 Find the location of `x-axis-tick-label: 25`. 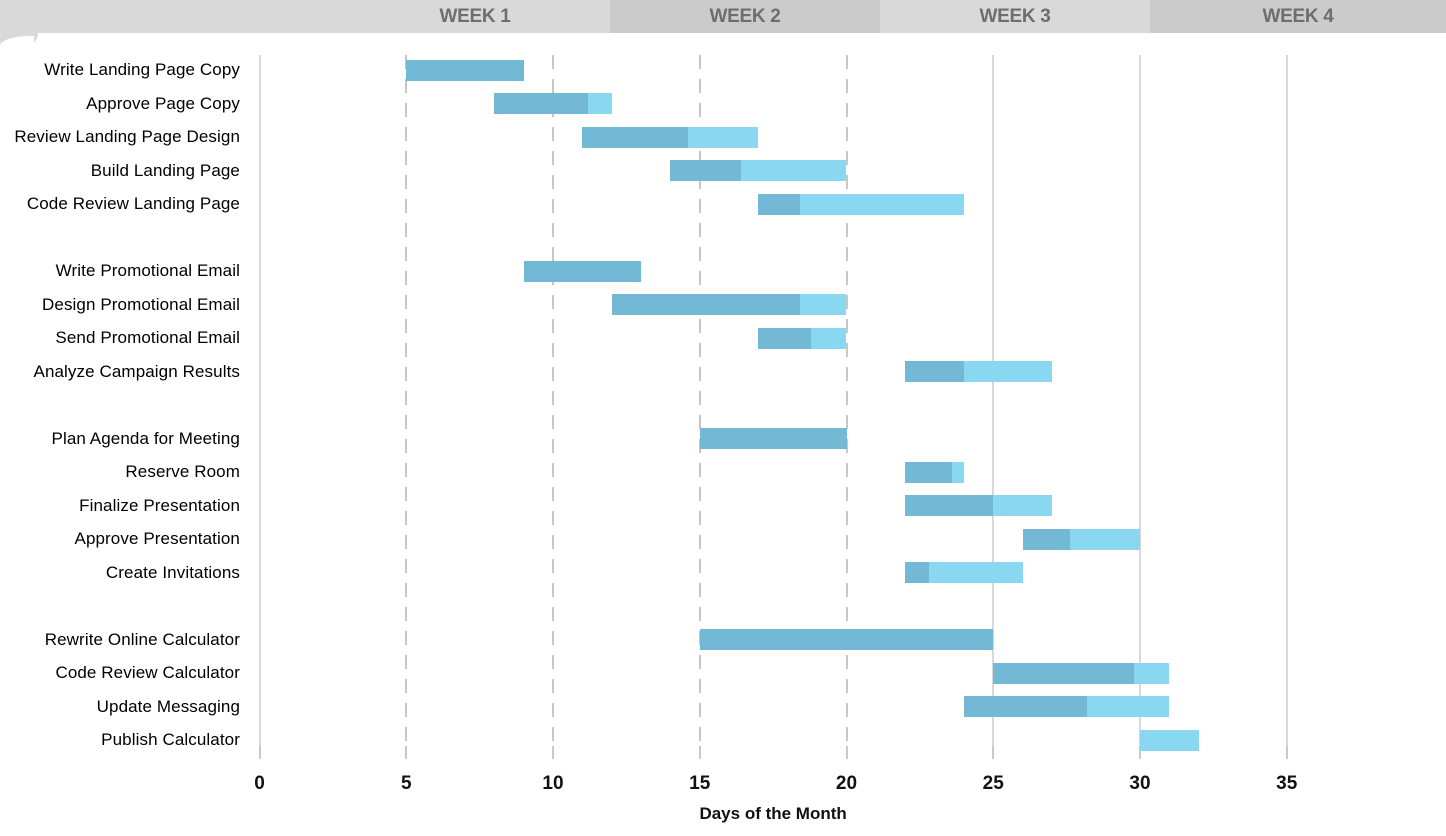

x-axis-tick-label: 25 is located at coordinates (993, 783).